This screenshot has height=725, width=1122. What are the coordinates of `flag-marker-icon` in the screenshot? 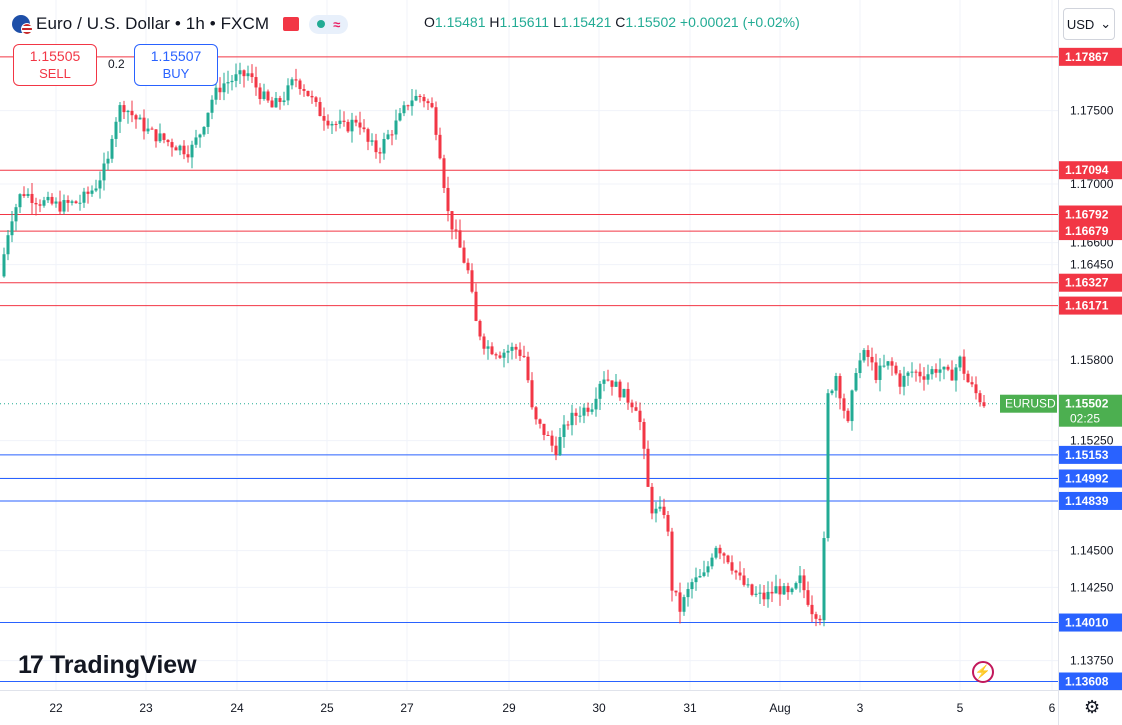 It's located at (291, 24).